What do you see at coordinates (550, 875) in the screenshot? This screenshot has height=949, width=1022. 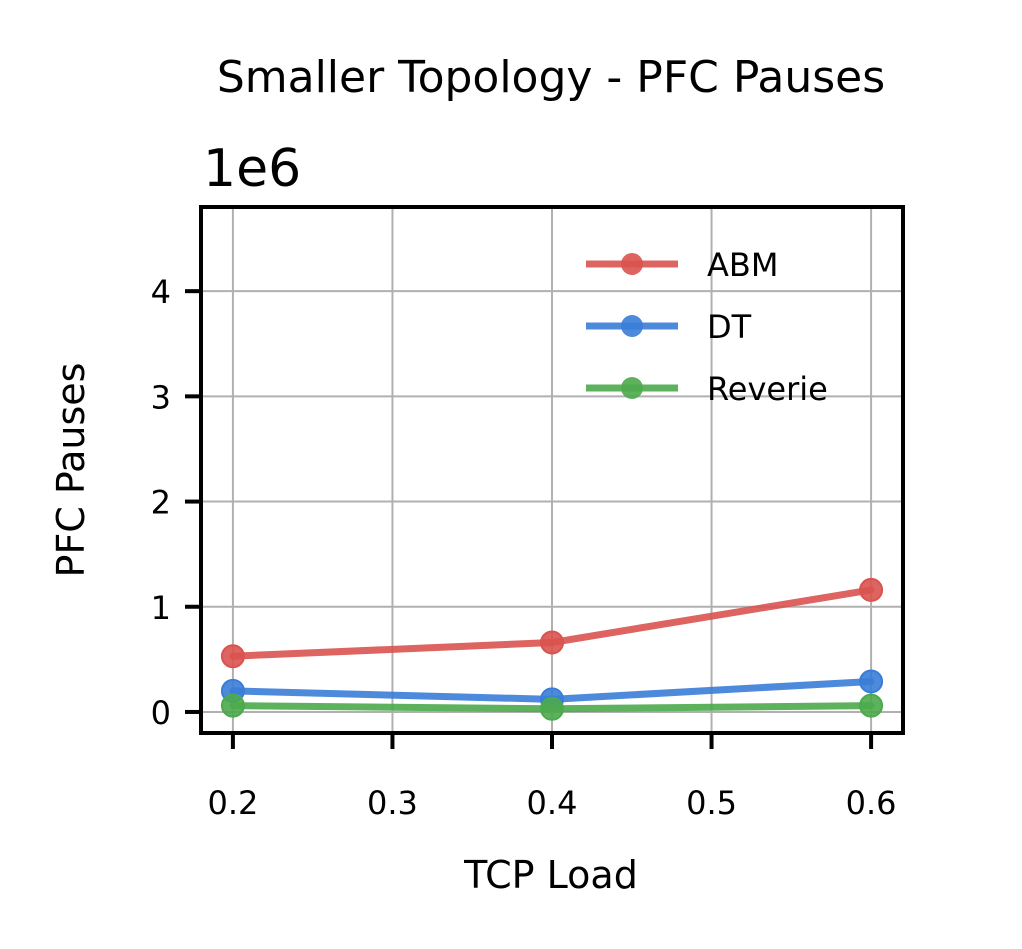 I see `x-axis-label: TCP Load` at bounding box center [550, 875].